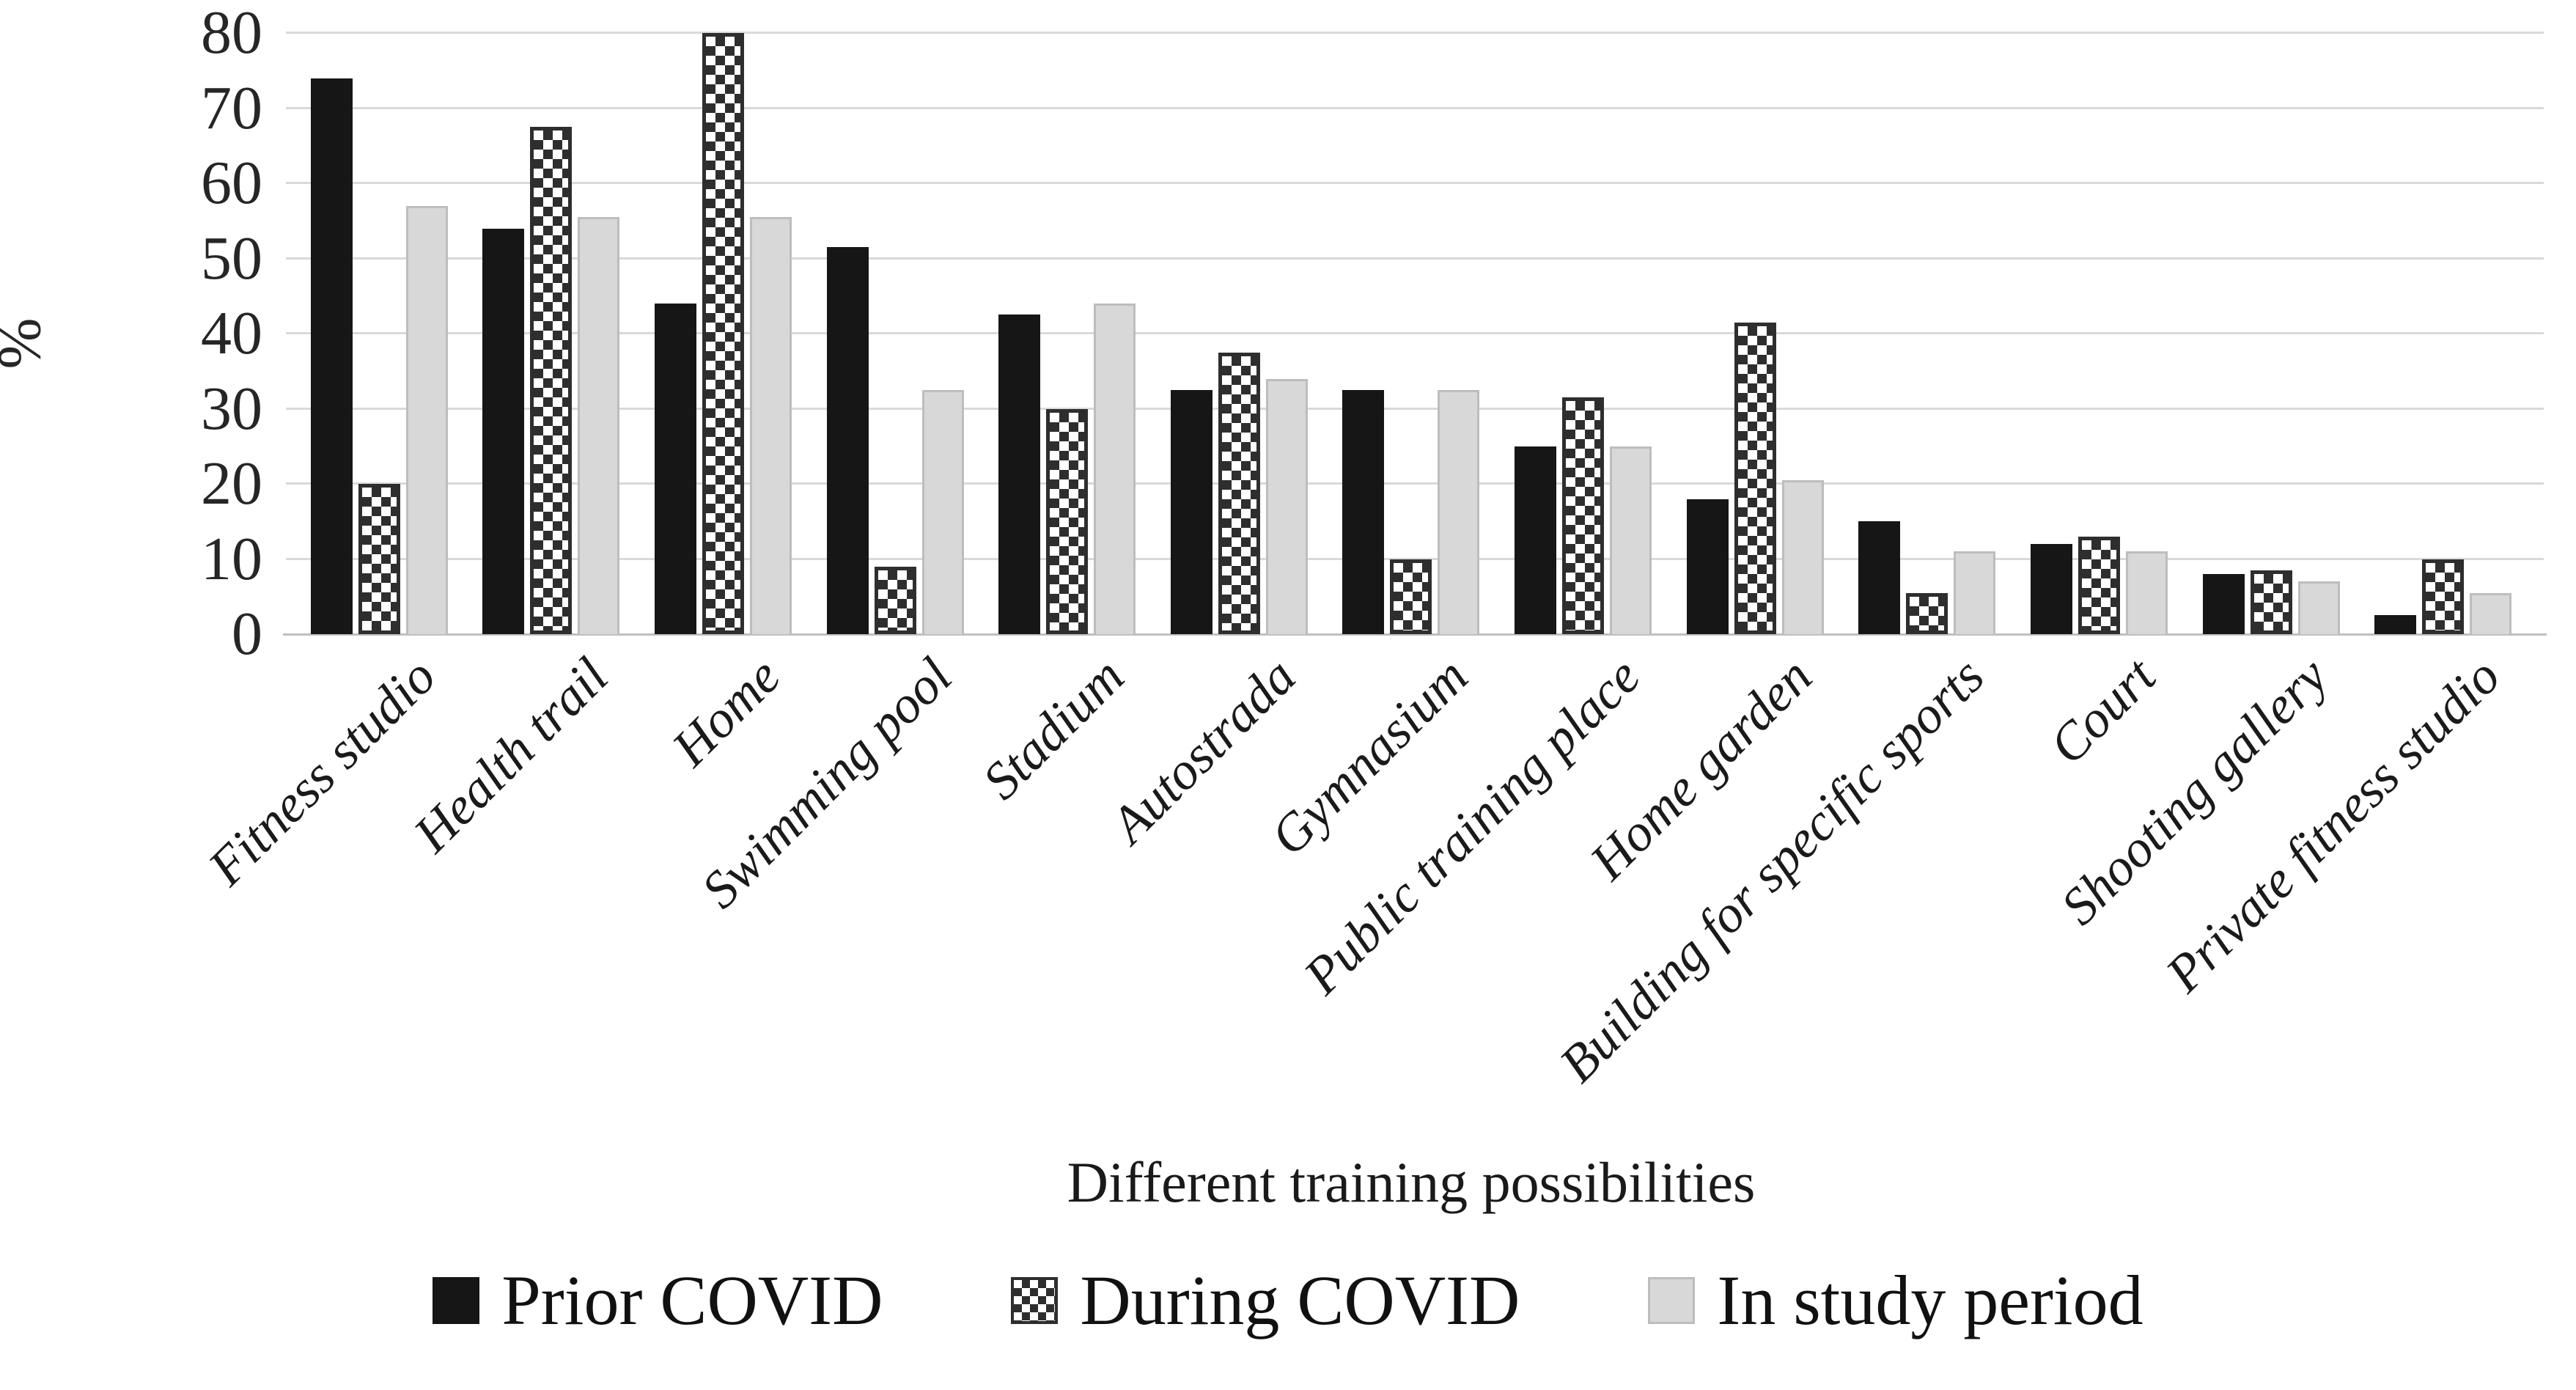 This screenshot has width=2576, height=1390. What do you see at coordinates (638, 728) in the screenshot?
I see `x-category-label-wrap-4: Stadium` at bounding box center [638, 728].